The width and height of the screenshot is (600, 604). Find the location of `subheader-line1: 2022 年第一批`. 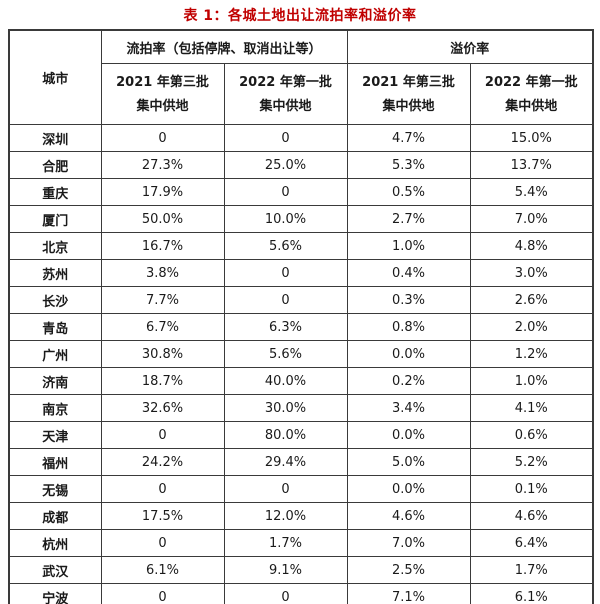

subheader-line1: 2022 年第一批 is located at coordinates (285, 82).